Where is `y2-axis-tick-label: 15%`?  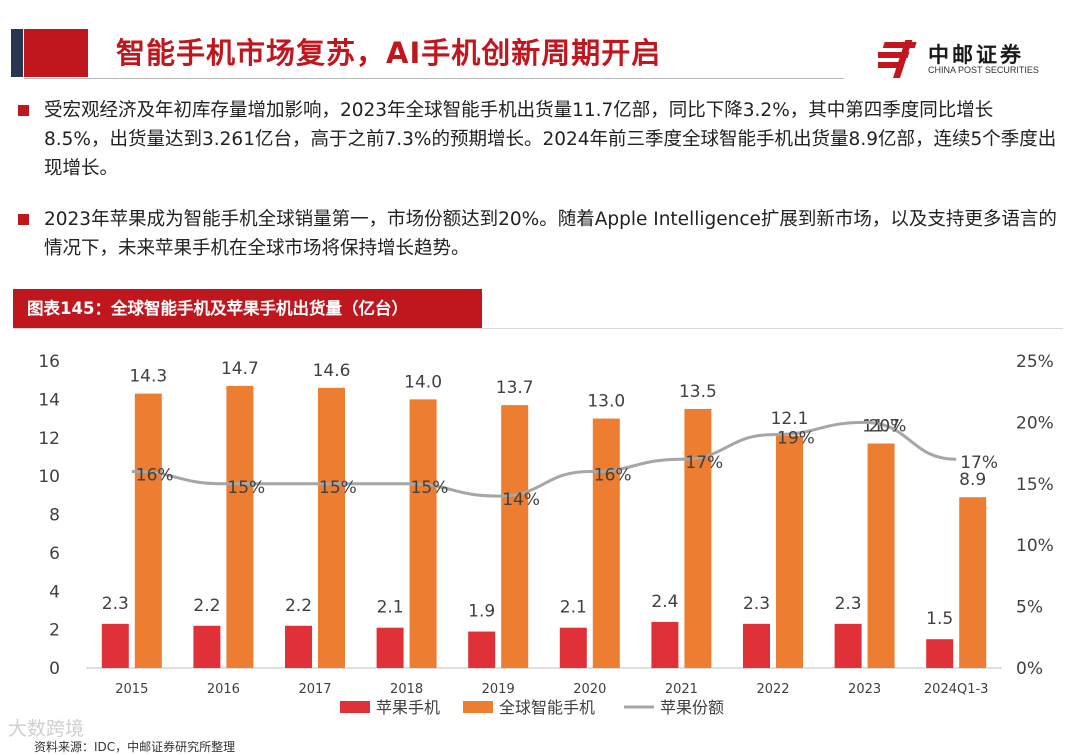
y2-axis-tick-label: 15% is located at coordinates (1035, 485).